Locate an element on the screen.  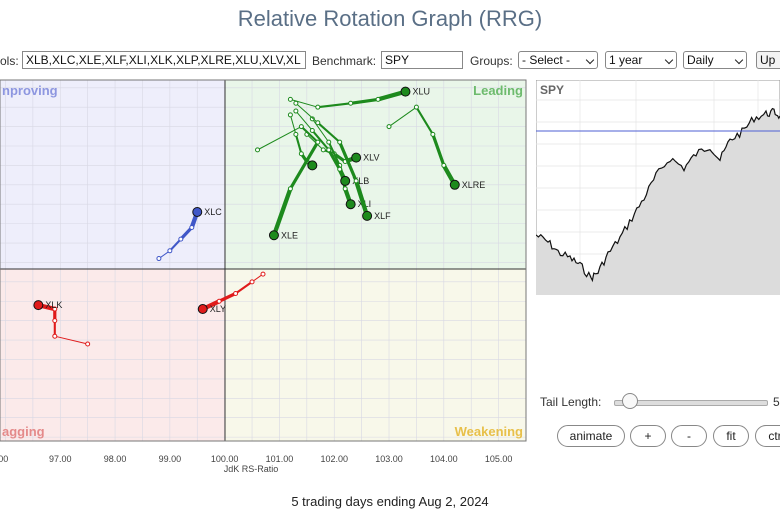
update-button: Up is located at coordinates (768, 60).